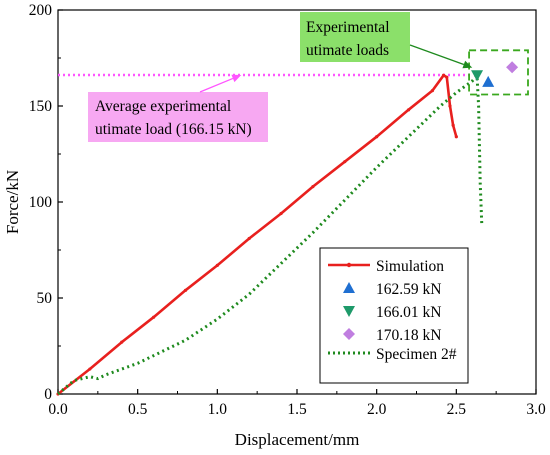 The width and height of the screenshot is (550, 455). I want to click on x-tick-label: 2.5, so click(457, 409).